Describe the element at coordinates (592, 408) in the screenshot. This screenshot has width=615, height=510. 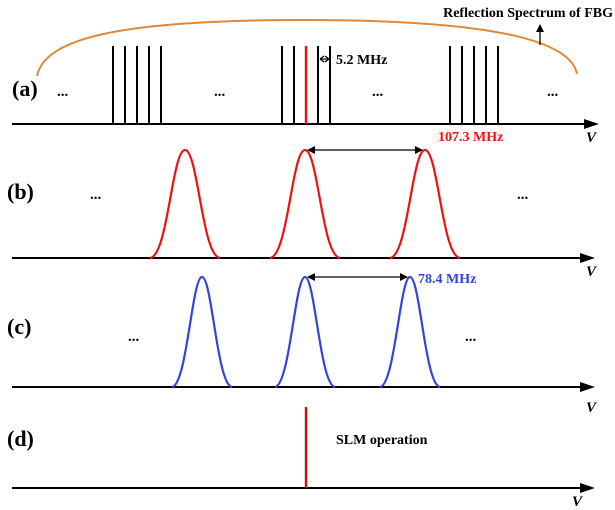
I see `axis-c-symbol: V` at that location.